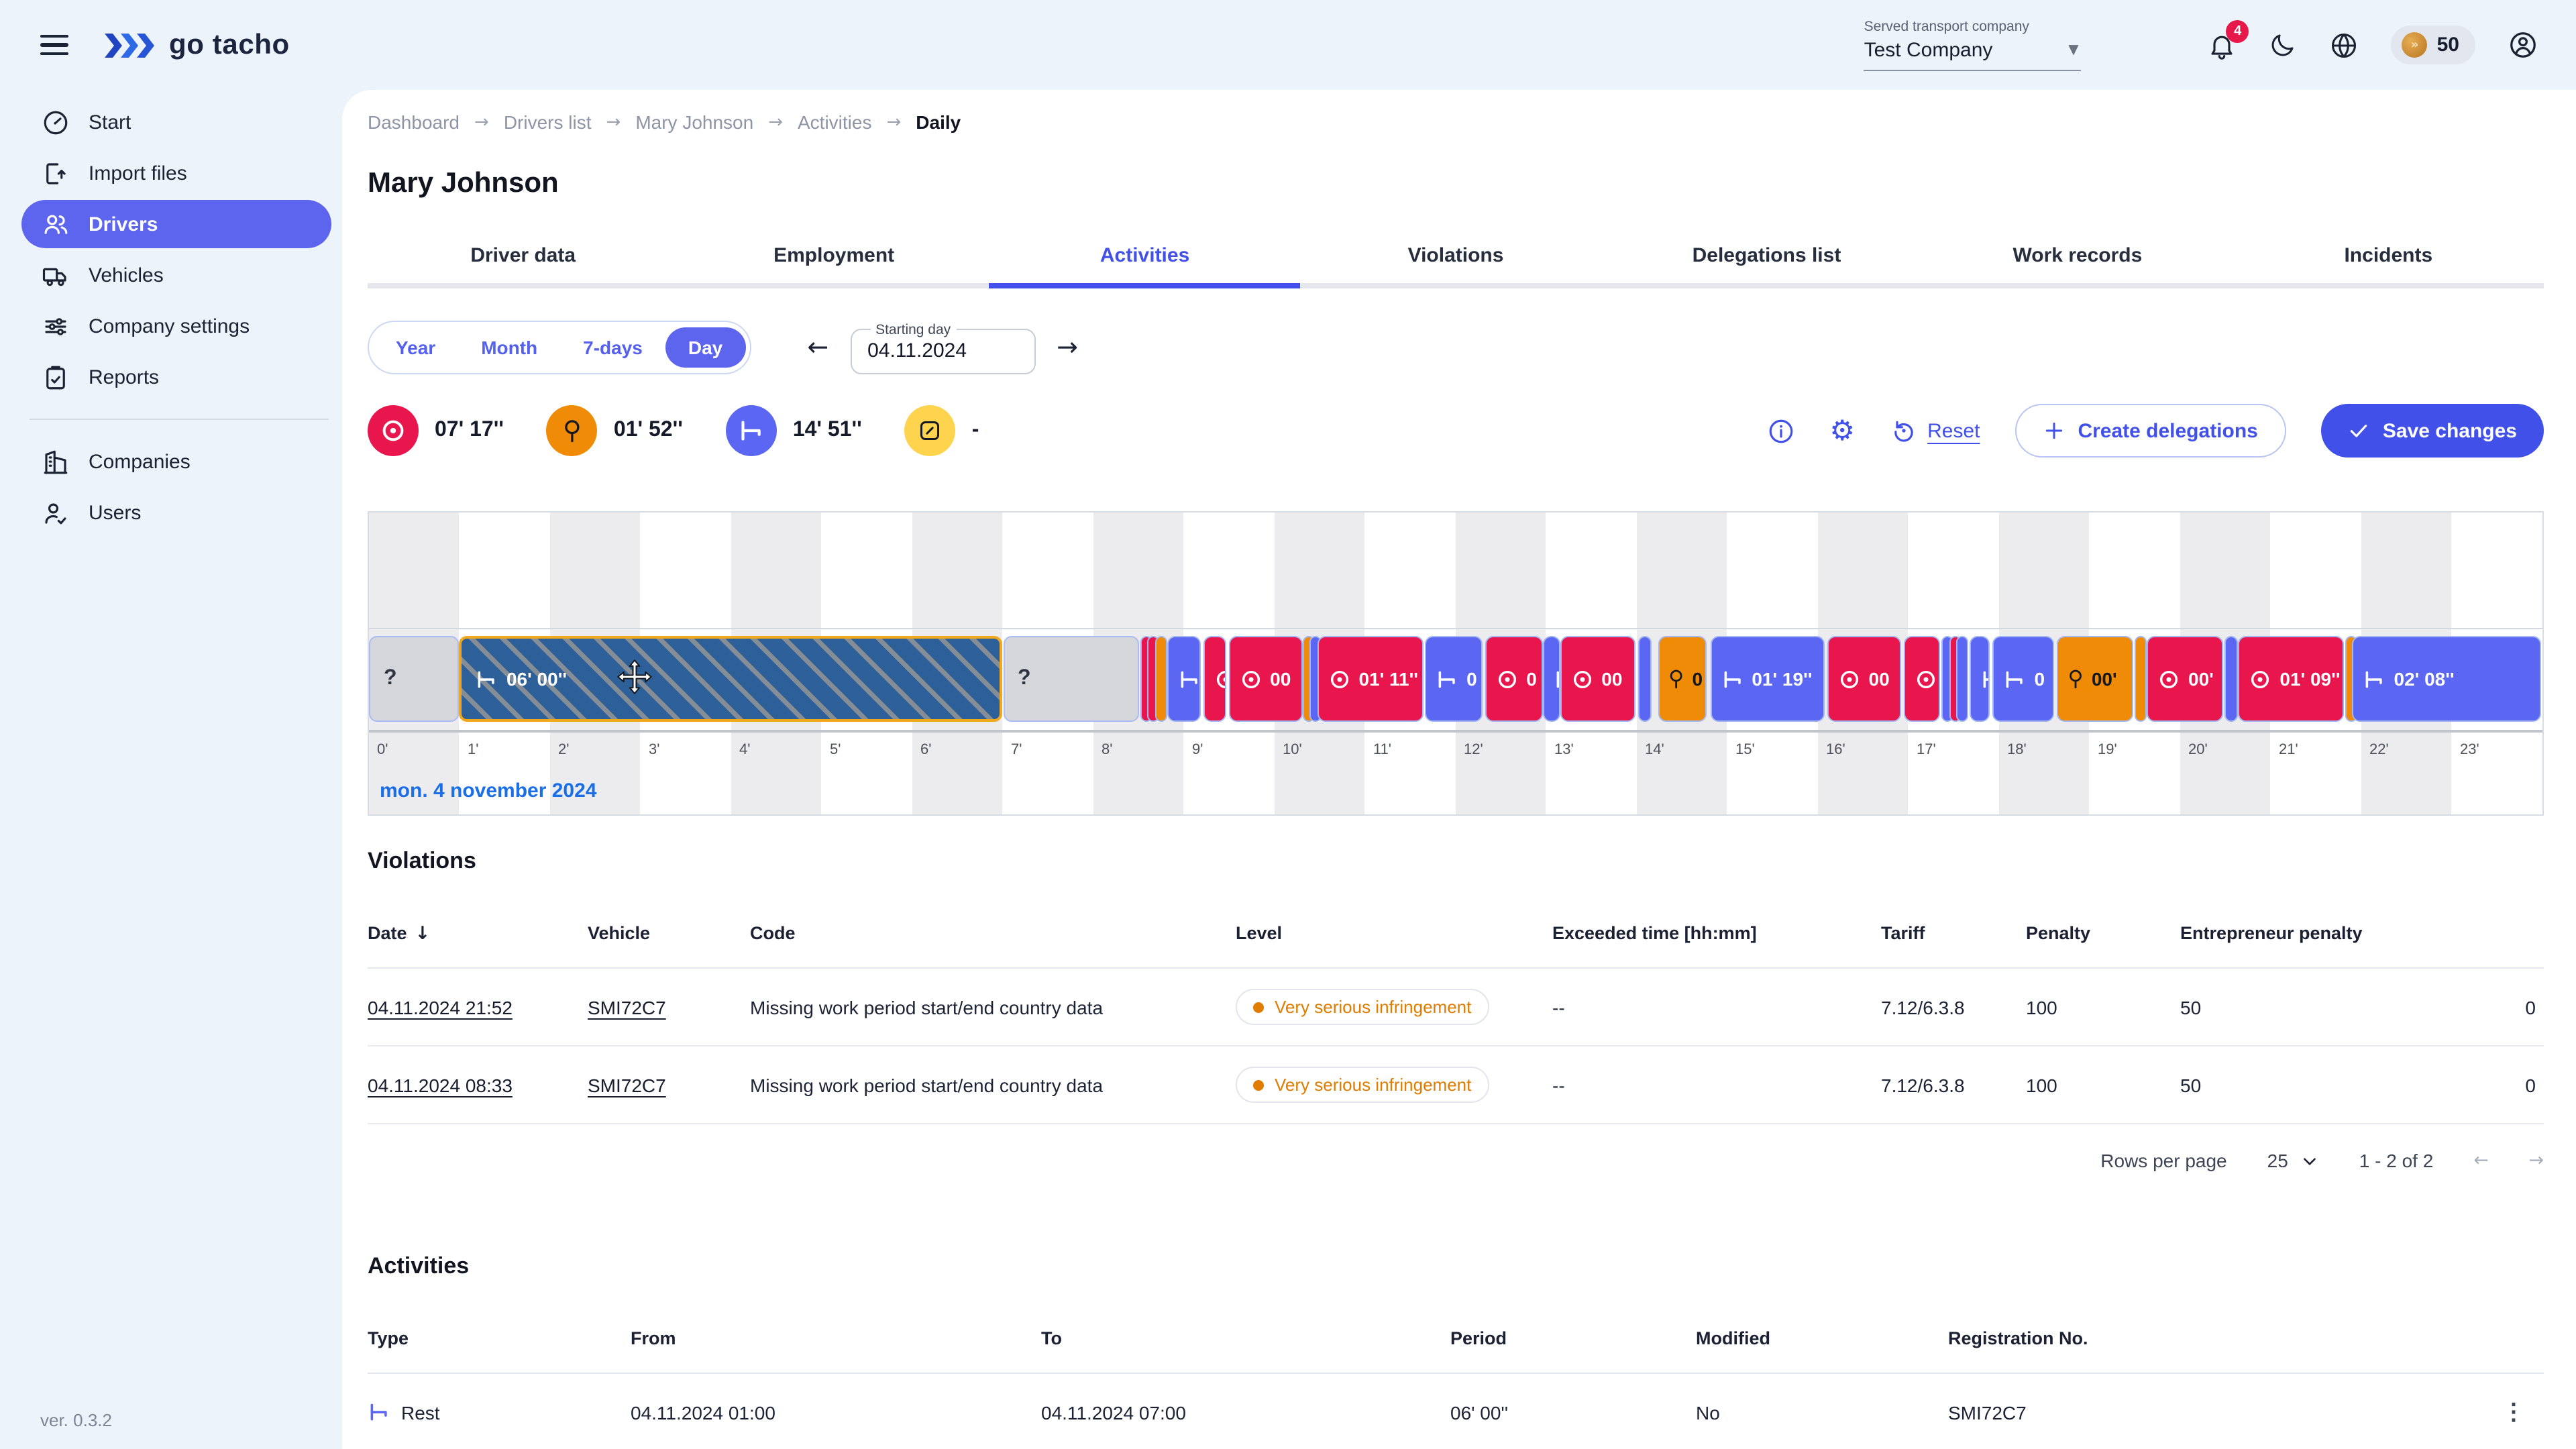 This screenshot has width=2576, height=1449. I want to click on tab-employment: Employment, so click(834, 255).